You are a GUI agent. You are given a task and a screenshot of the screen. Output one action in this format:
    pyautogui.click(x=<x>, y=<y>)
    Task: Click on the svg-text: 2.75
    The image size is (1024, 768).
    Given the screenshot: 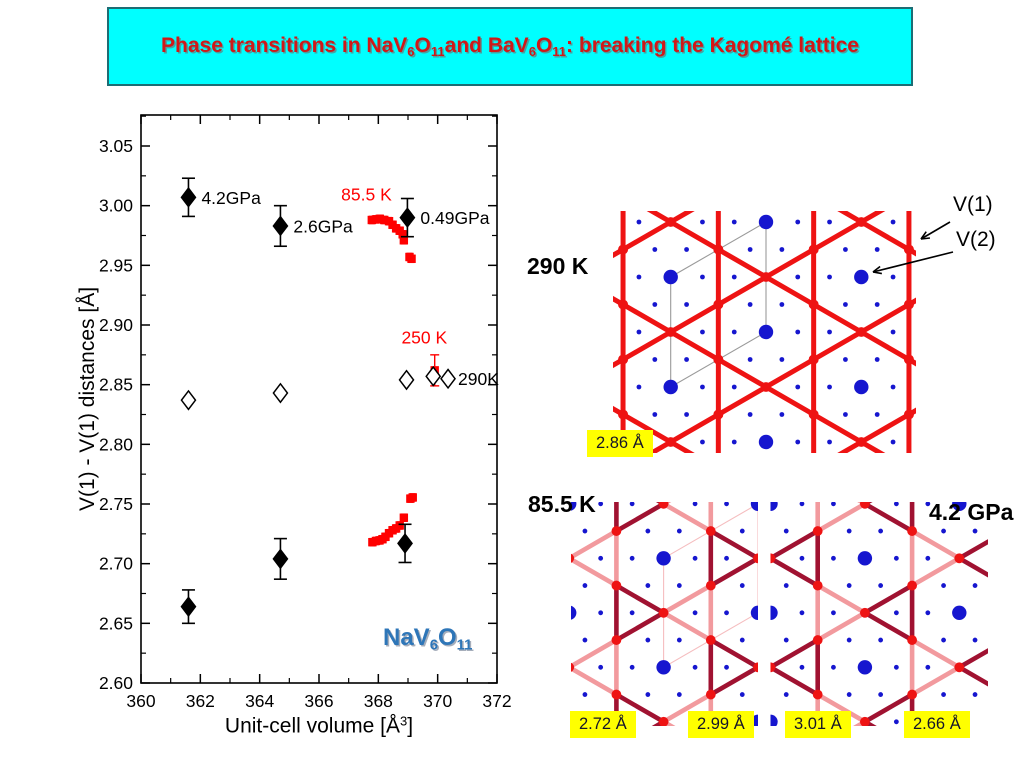 What is the action you would take?
    pyautogui.click(x=116, y=504)
    